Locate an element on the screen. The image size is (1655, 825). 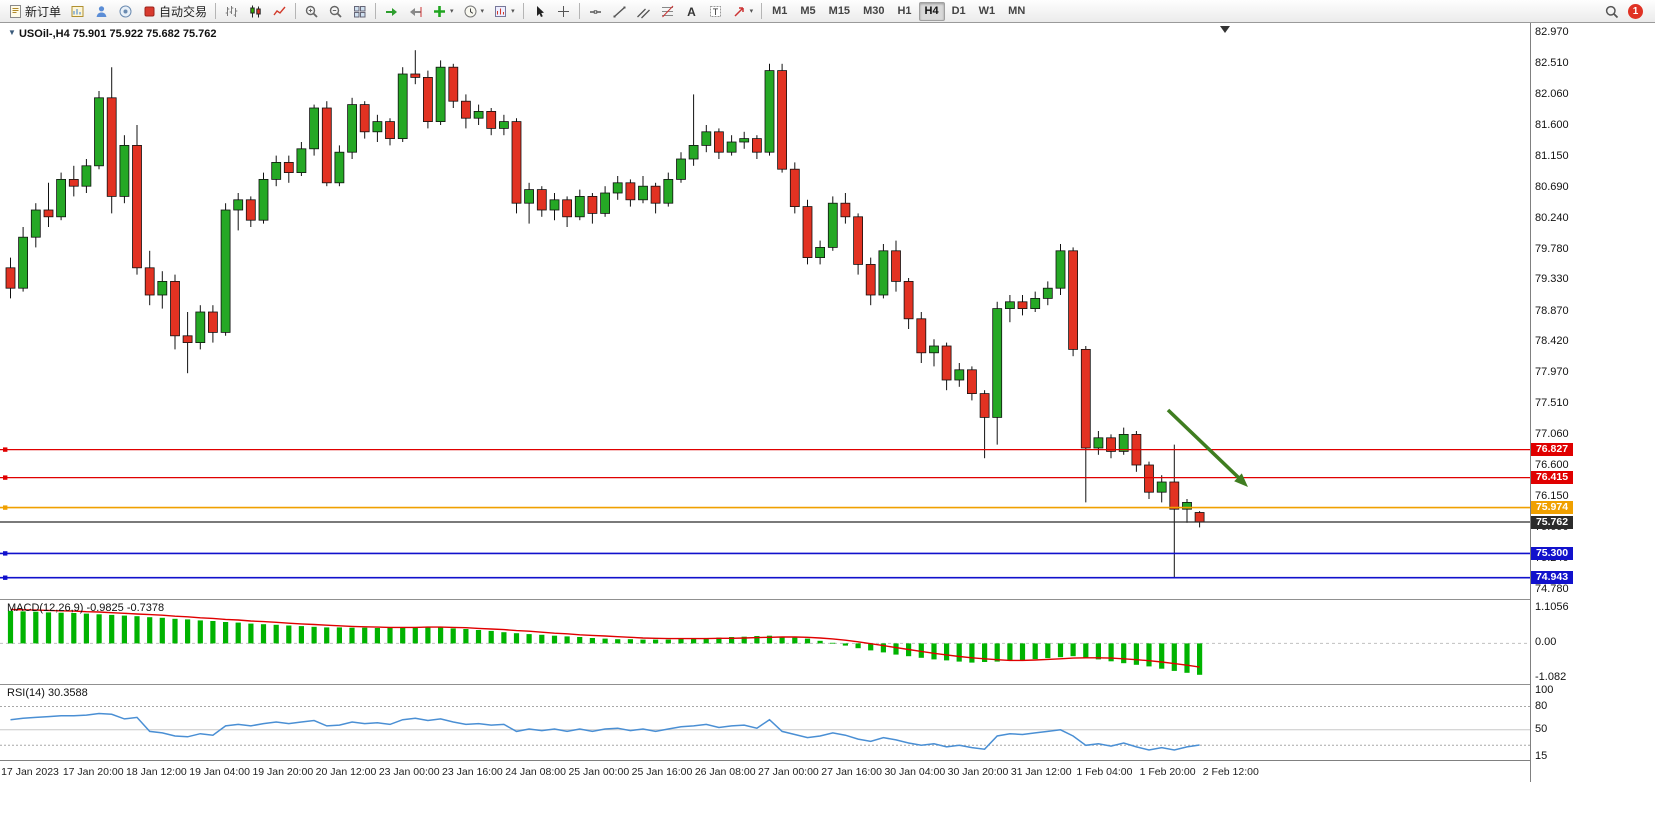
symbol-title: ▼ USOil-,H4 75.901 75.922 75.682 75.762 is located at coordinates (112, 34).